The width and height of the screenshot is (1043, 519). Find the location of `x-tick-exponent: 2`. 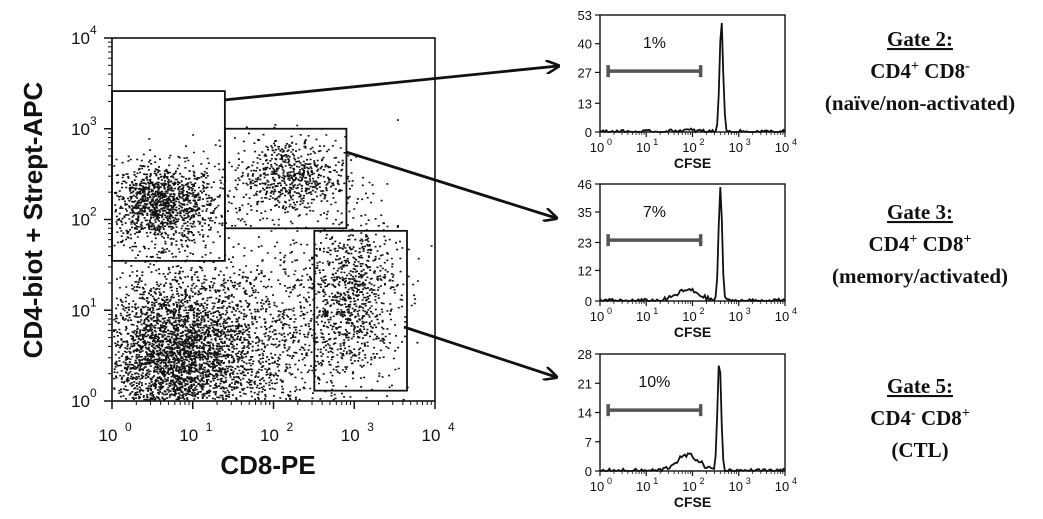

x-tick-exponent: 2 is located at coordinates (290, 427).